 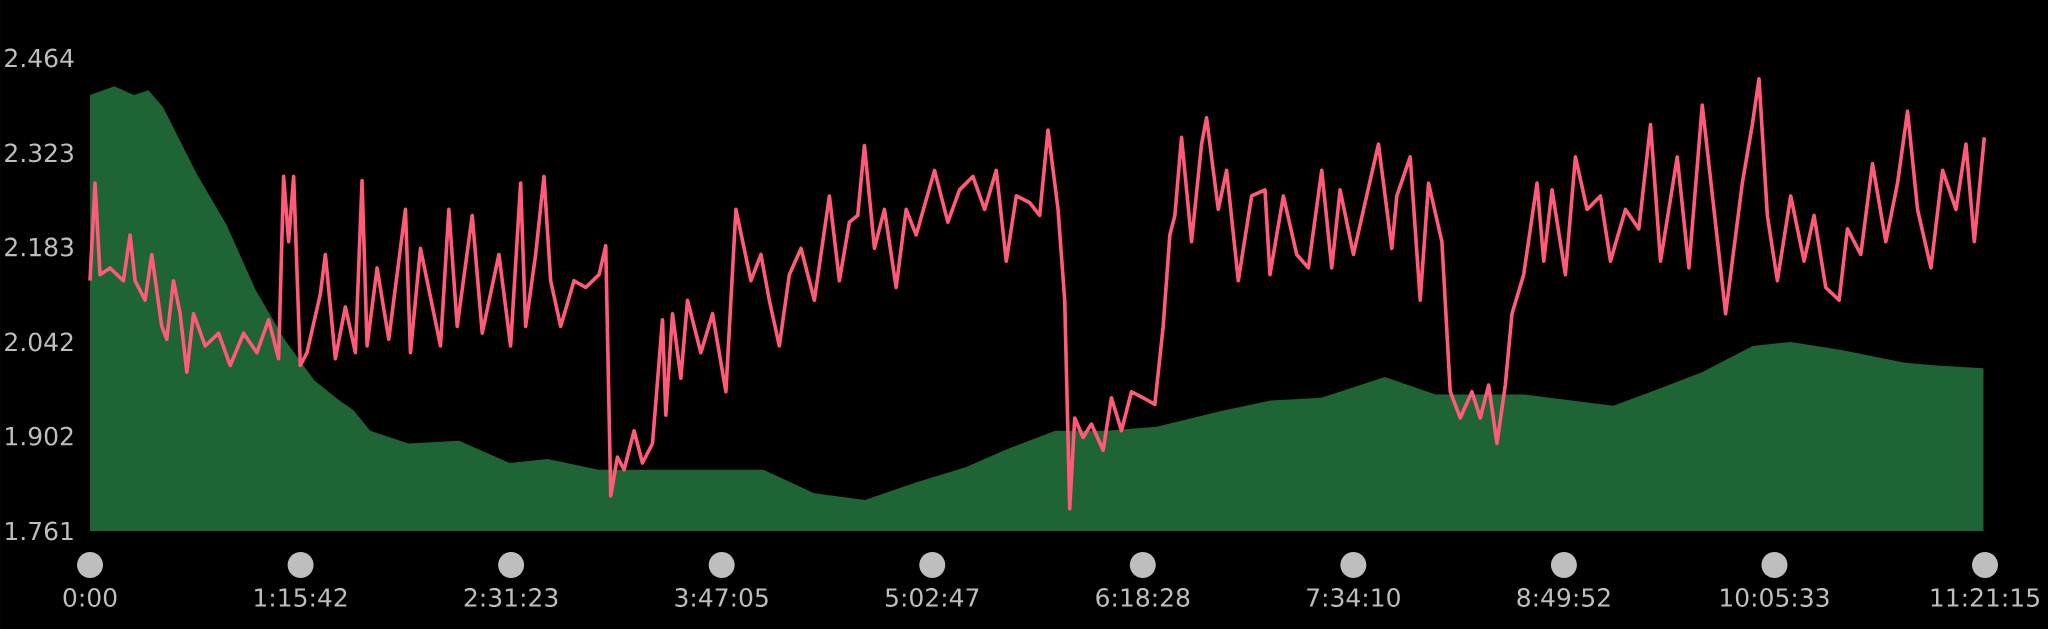 What do you see at coordinates (1775, 597) in the screenshot?
I see `x-tick-label: 10:05:33` at bounding box center [1775, 597].